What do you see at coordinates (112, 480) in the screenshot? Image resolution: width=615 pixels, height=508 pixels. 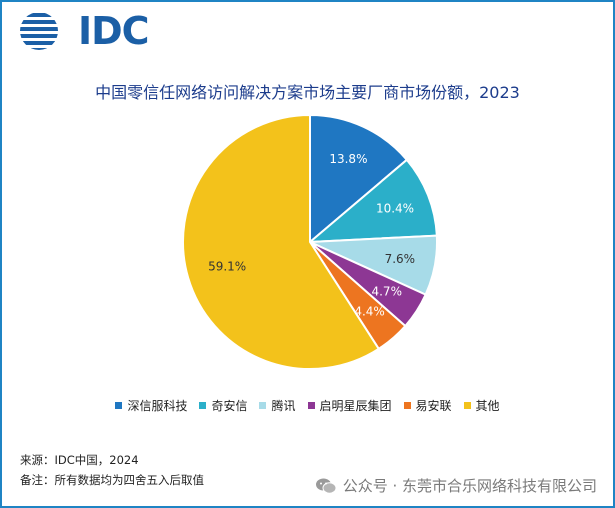 I see `footnote: 备注：所有数据均为四舍五入后取值` at bounding box center [112, 480].